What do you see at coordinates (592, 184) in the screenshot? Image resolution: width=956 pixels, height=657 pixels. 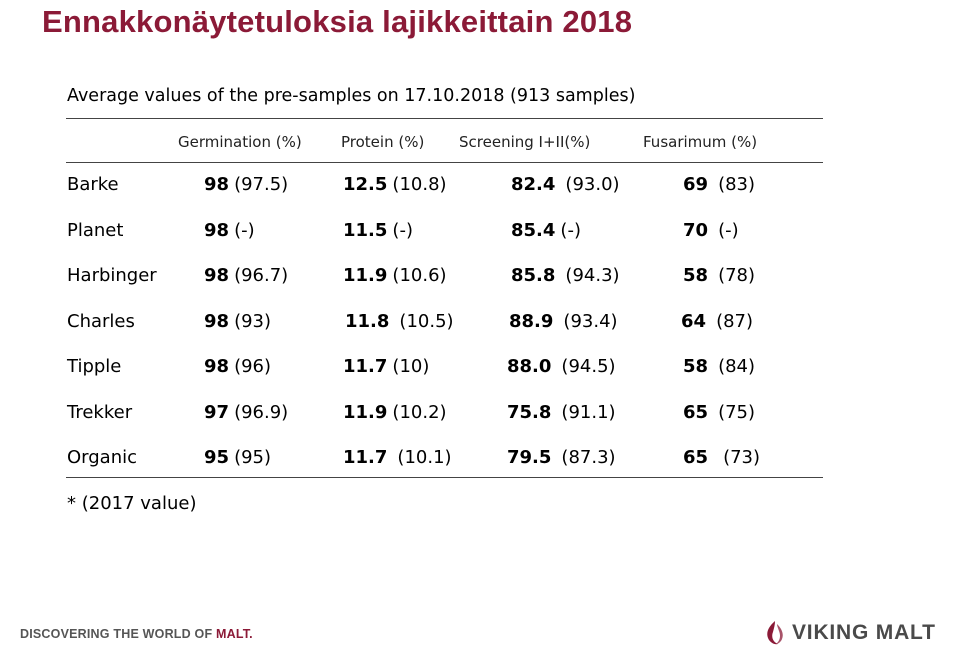 I see `screening-previous-value: (93.0)` at bounding box center [592, 184].